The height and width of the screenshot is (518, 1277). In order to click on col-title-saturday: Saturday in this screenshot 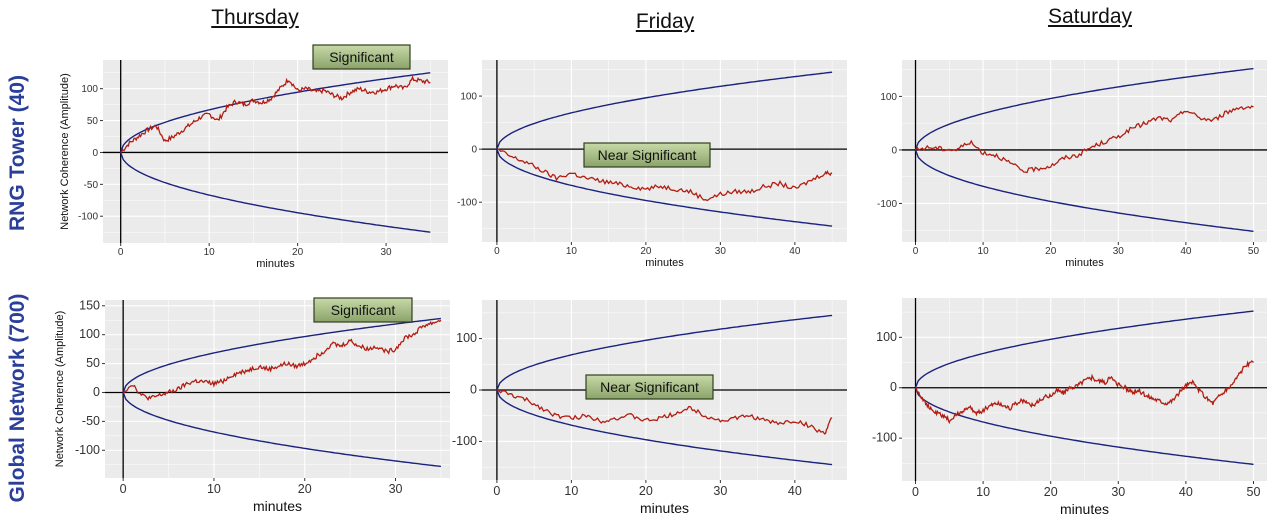, I will do `click(1090, 16)`.